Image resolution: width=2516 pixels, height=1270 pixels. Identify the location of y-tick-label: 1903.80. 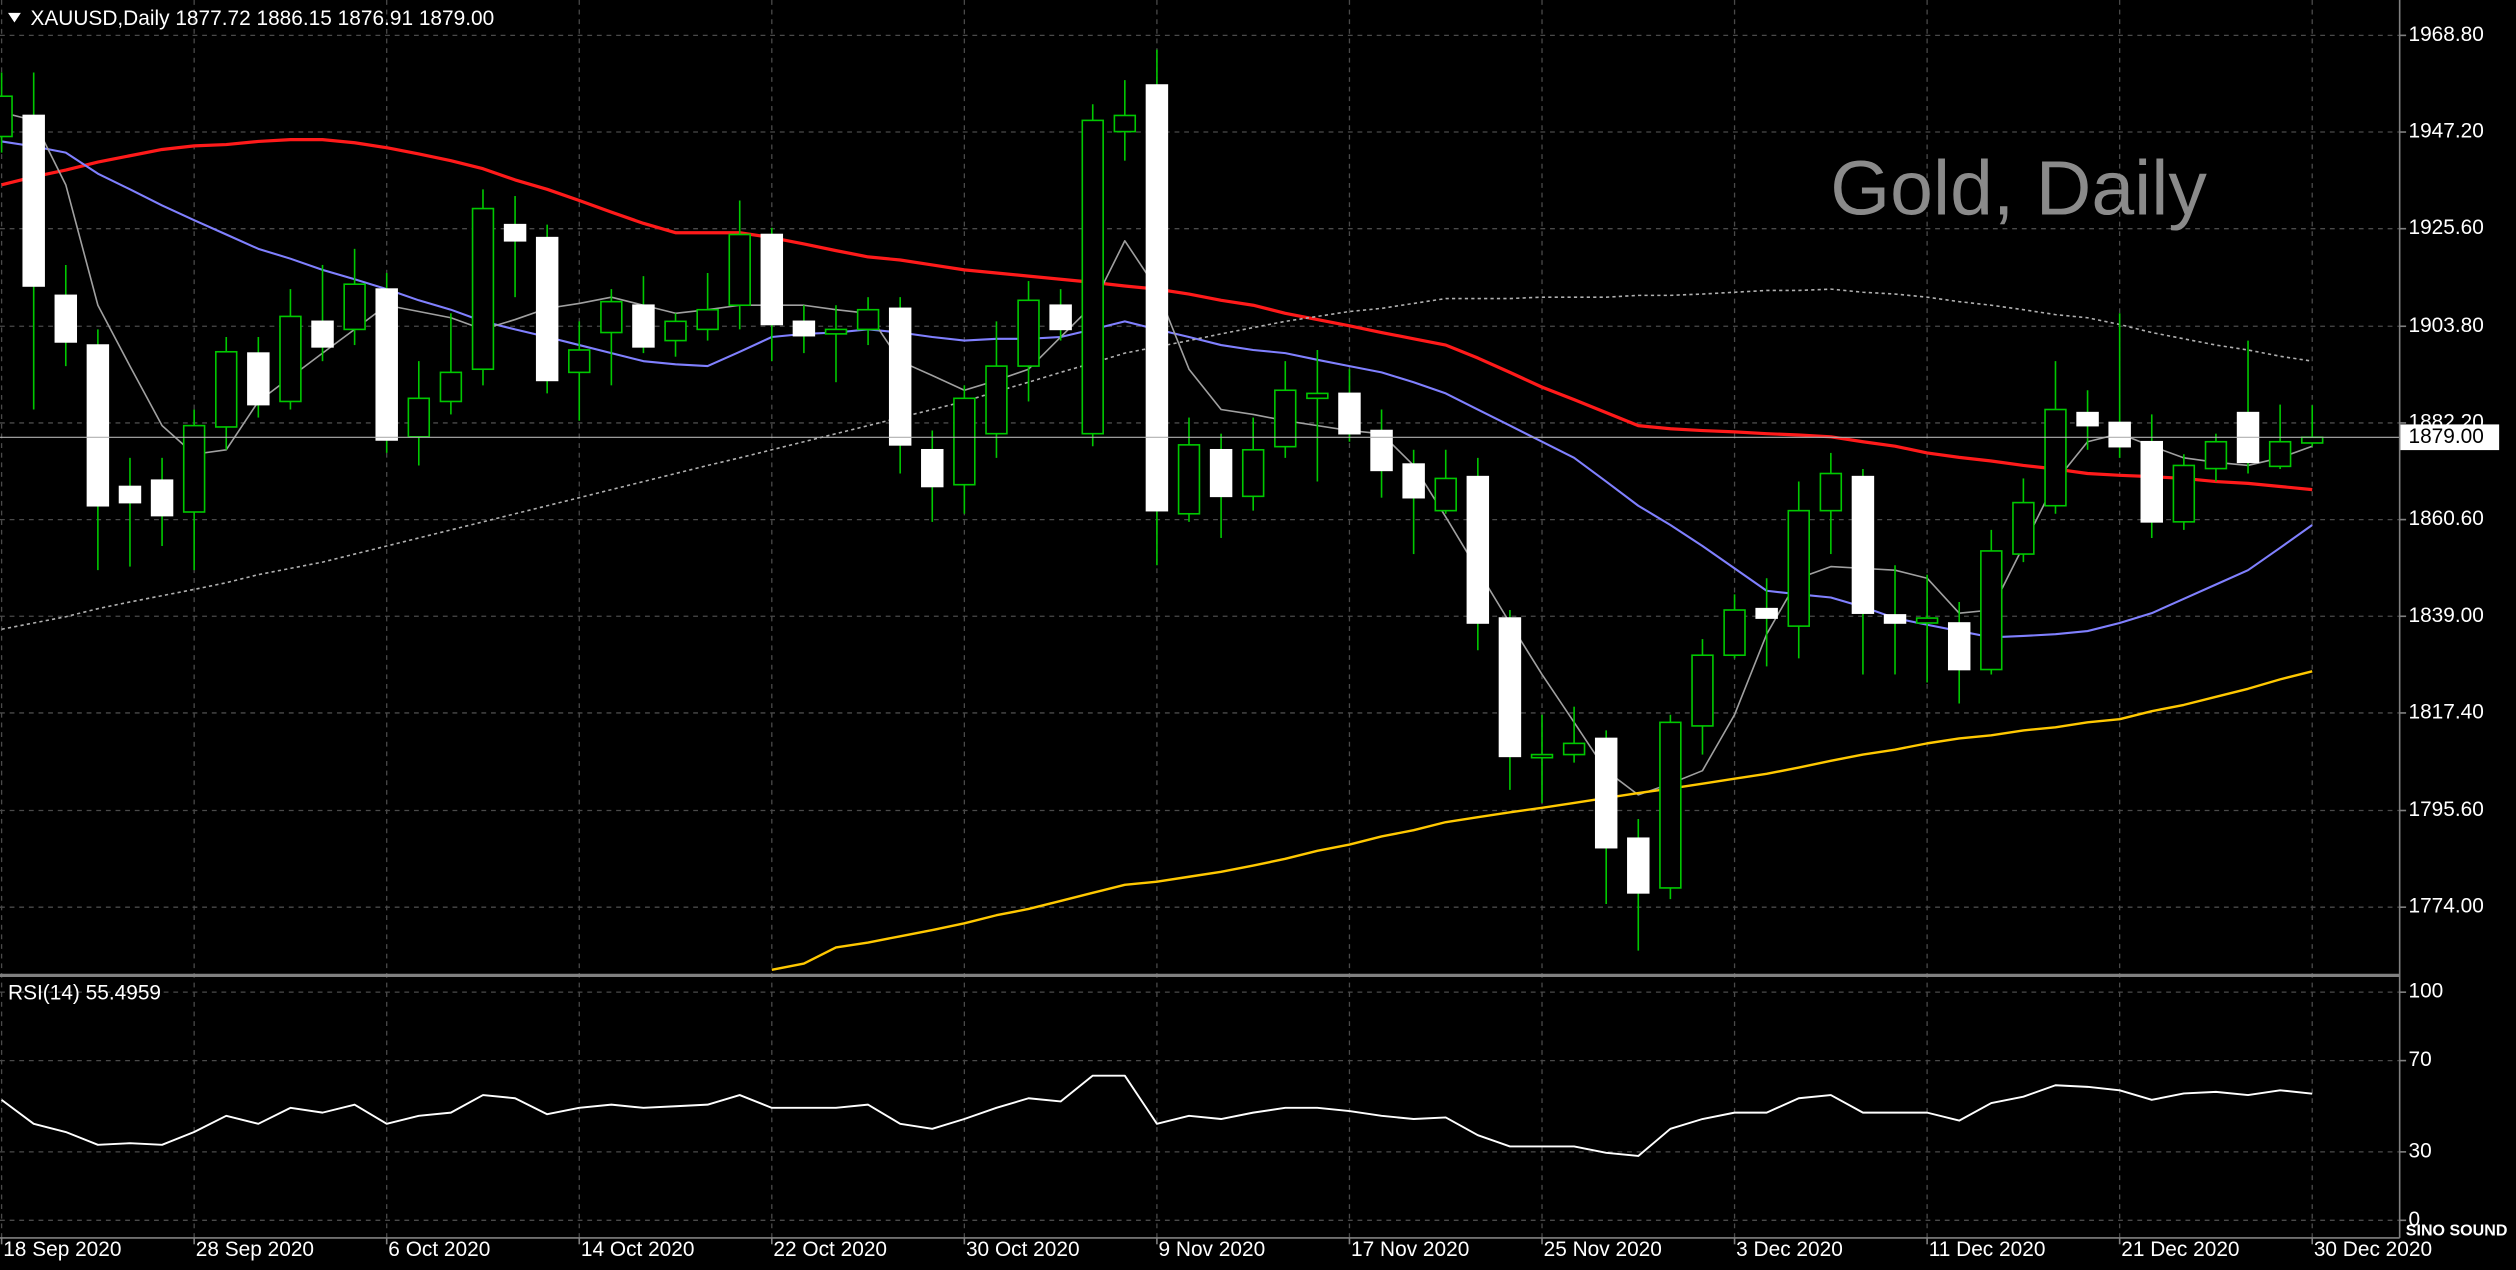
(2445, 325).